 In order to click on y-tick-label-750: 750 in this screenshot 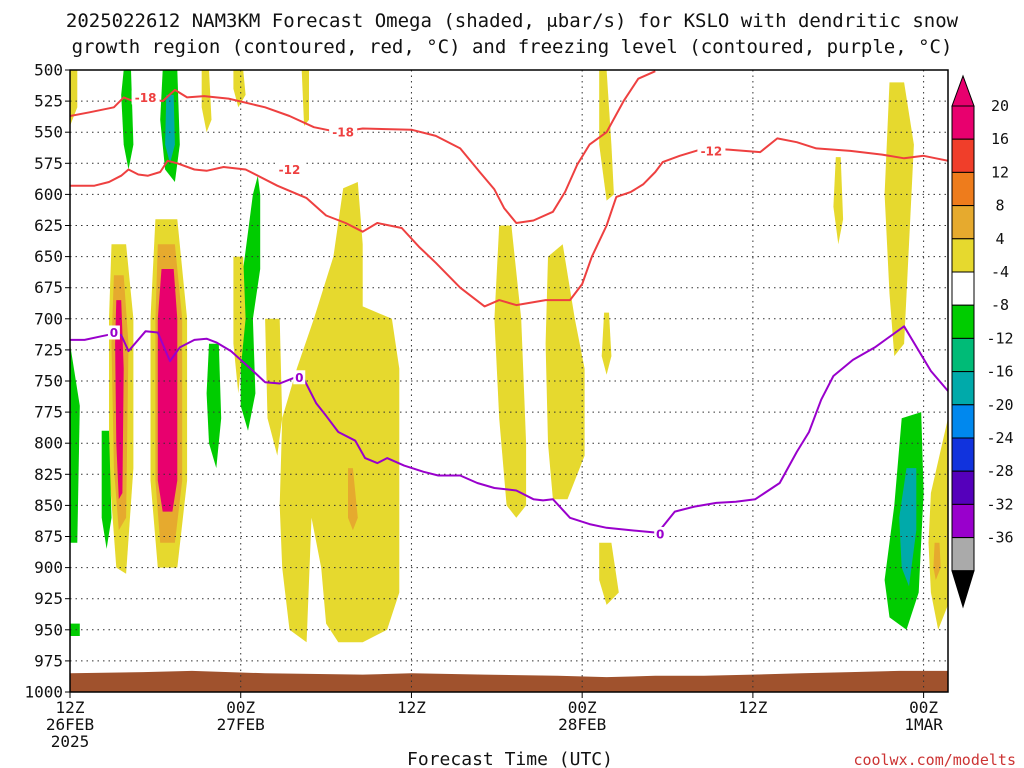, I will do `click(48, 381)`.